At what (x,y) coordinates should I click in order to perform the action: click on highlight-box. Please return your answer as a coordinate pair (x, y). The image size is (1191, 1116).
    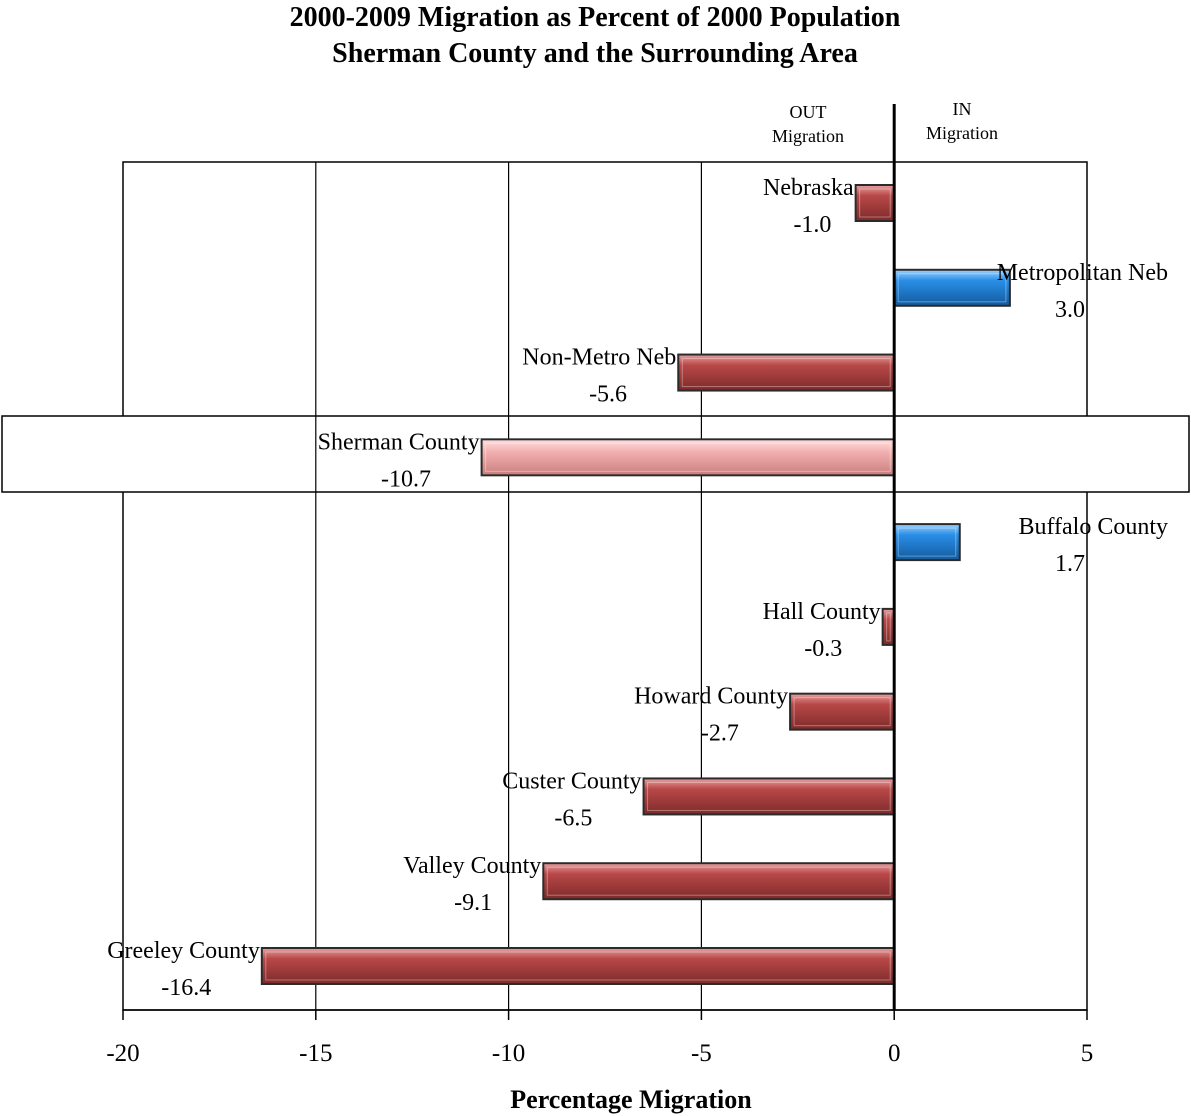
    Looking at the image, I should click on (595, 454).